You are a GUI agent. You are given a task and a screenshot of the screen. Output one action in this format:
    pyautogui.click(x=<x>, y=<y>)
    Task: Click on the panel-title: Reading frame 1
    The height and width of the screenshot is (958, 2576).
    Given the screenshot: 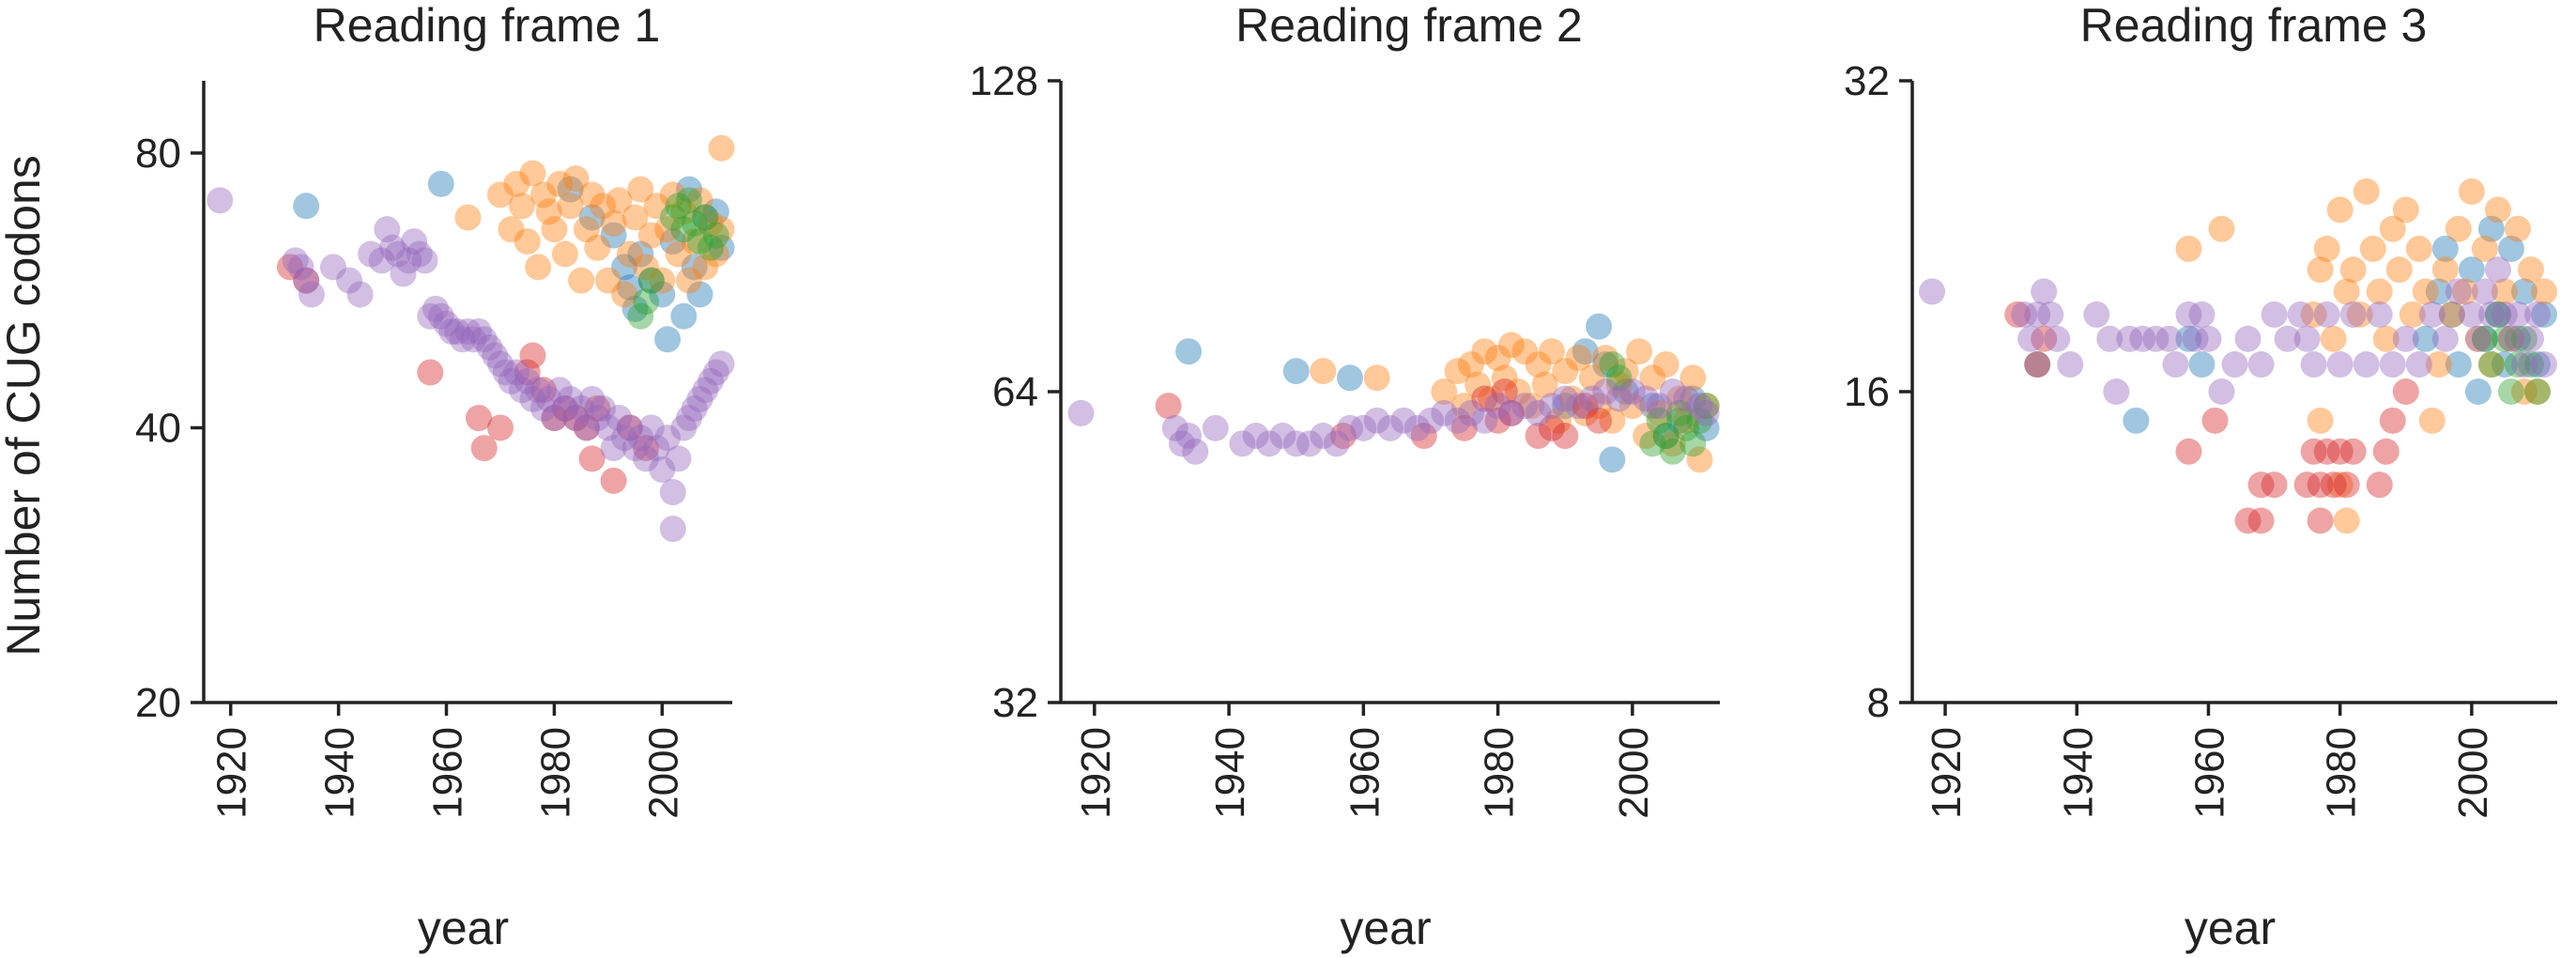 What is the action you would take?
    pyautogui.click(x=488, y=26)
    